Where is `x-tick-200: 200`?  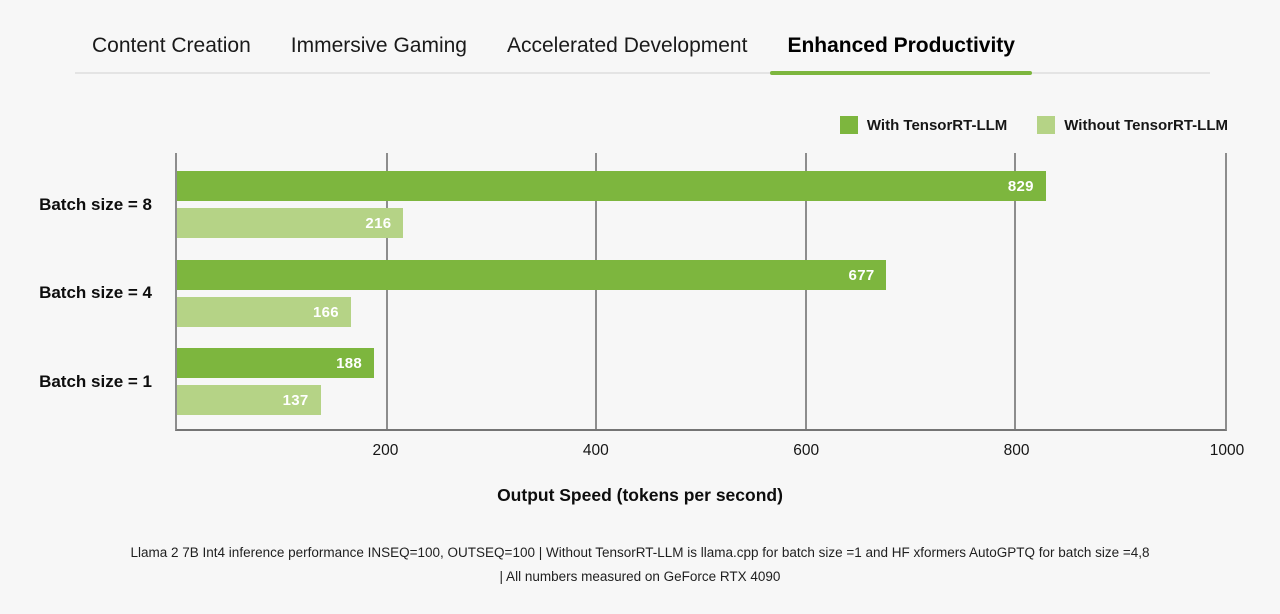
x-tick-200: 200 is located at coordinates (385, 450).